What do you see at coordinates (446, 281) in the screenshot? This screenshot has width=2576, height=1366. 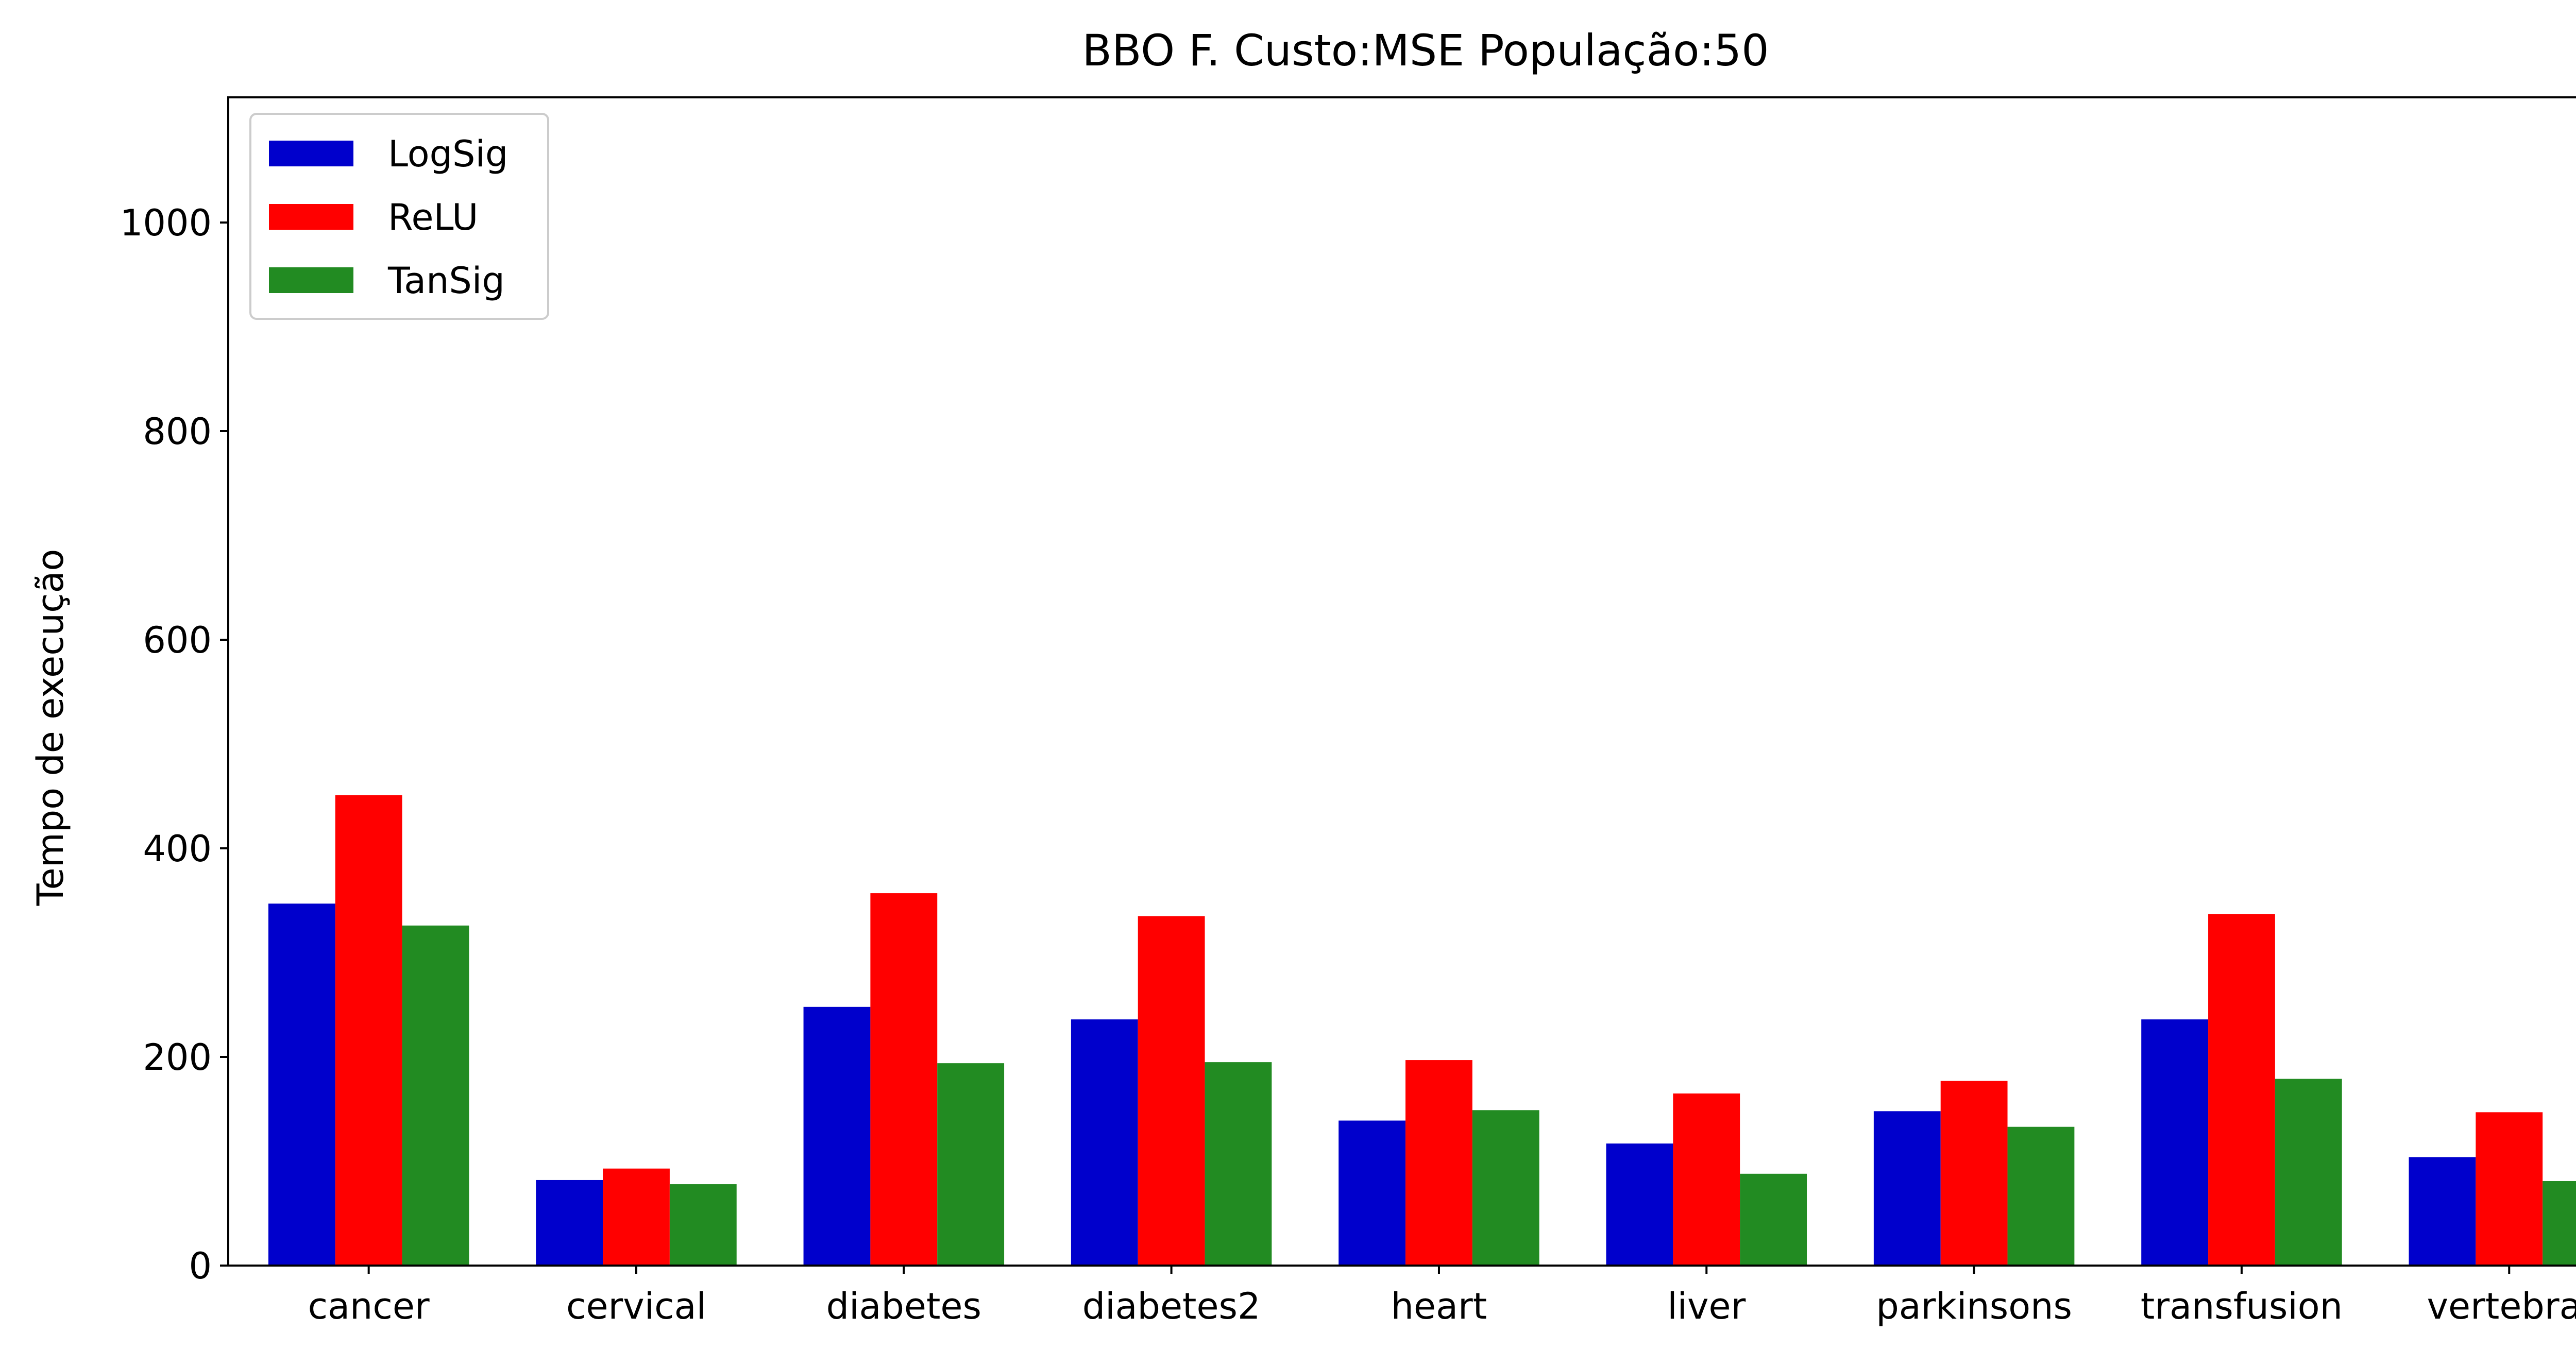 I see `legend-label-tansig: TanSig` at bounding box center [446, 281].